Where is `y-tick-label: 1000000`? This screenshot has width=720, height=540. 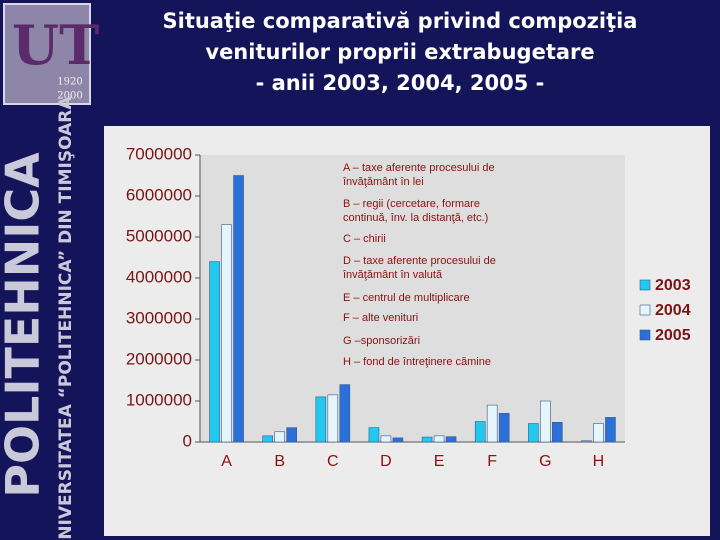
y-tick-label: 1000000 is located at coordinates (159, 399).